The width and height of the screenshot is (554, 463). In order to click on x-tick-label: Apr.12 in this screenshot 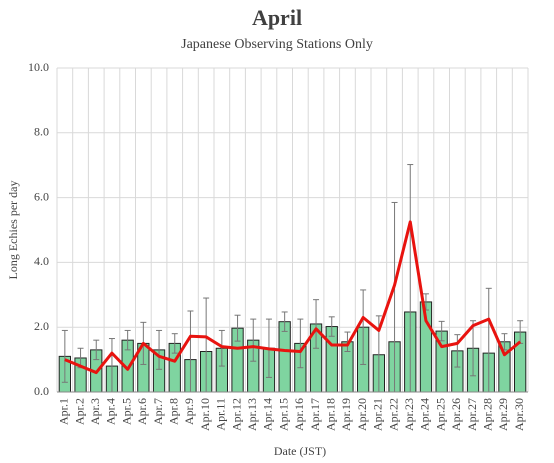, I will do `click(236, 414)`.